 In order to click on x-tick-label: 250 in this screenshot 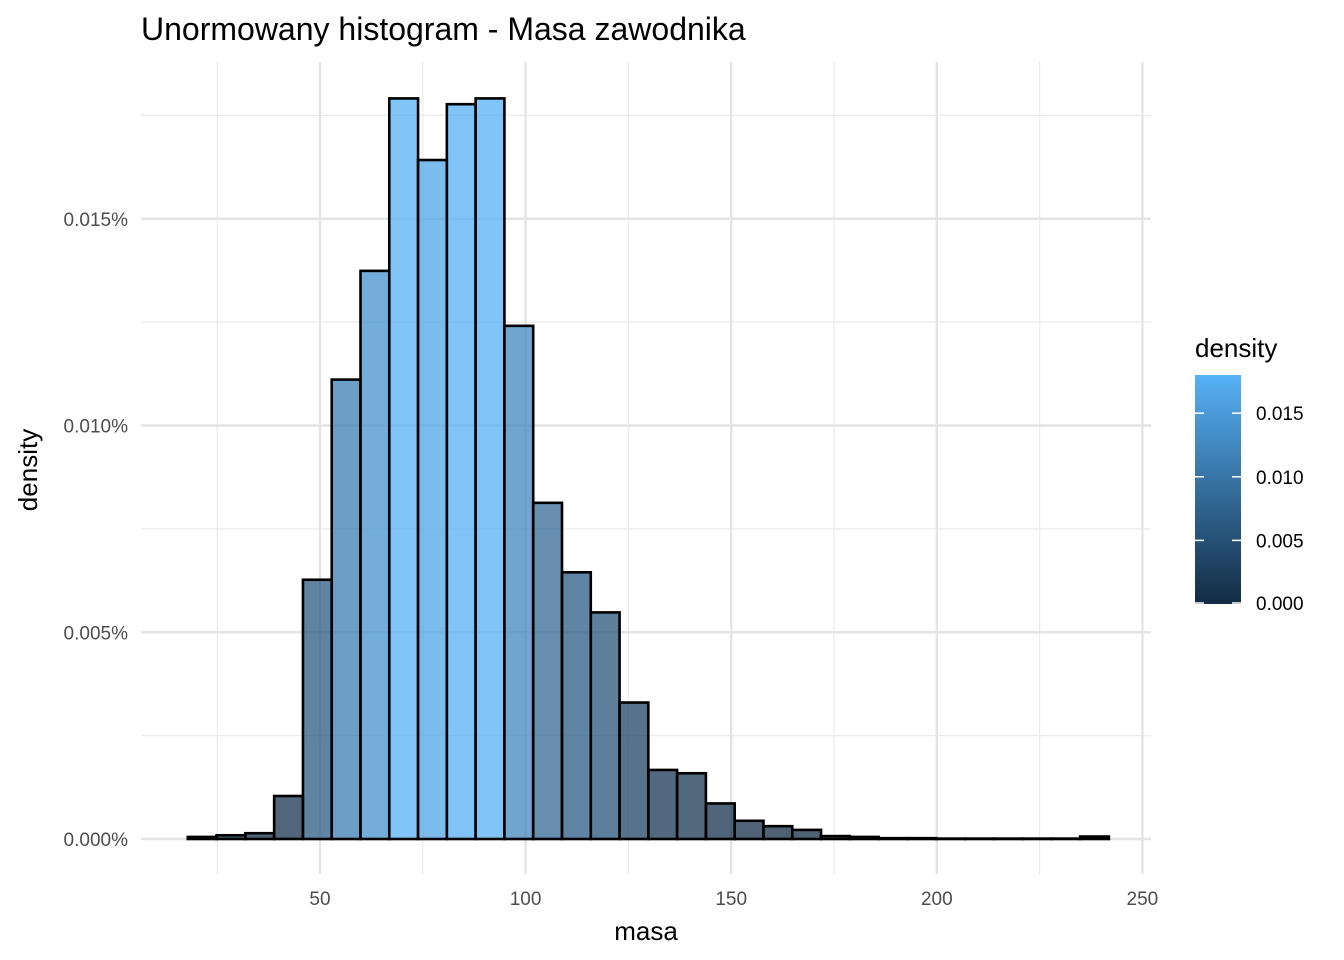, I will do `click(1143, 899)`.